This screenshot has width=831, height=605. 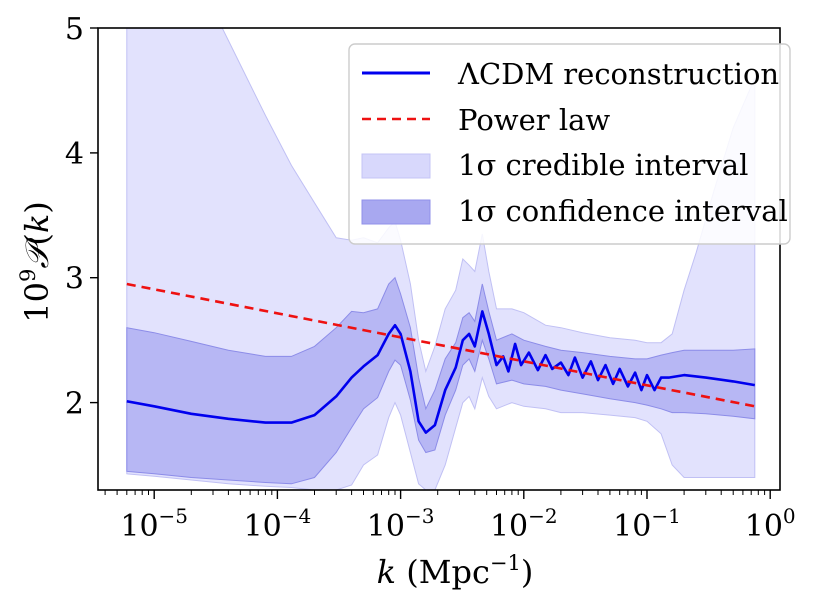 What do you see at coordinates (401, 524) in the screenshot?
I see `x-tick-label: 10⁻³` at bounding box center [401, 524].